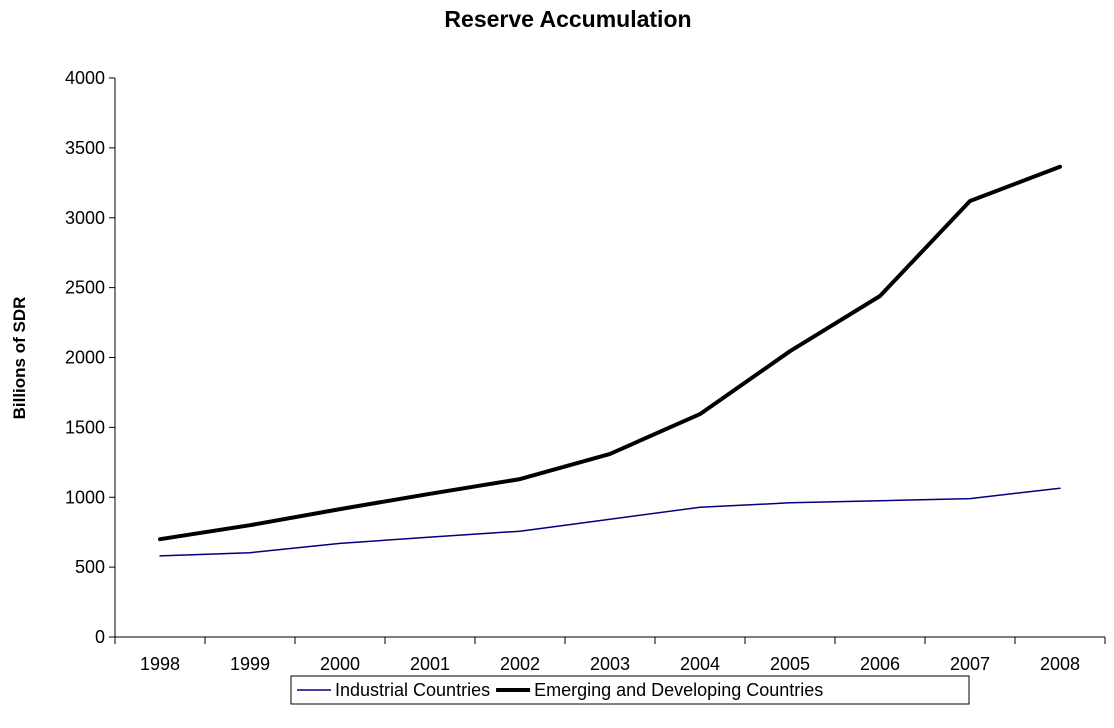 Image resolution: width=1114 pixels, height=728 pixels. What do you see at coordinates (520, 664) in the screenshot?
I see `x-tick-label: 2002` at bounding box center [520, 664].